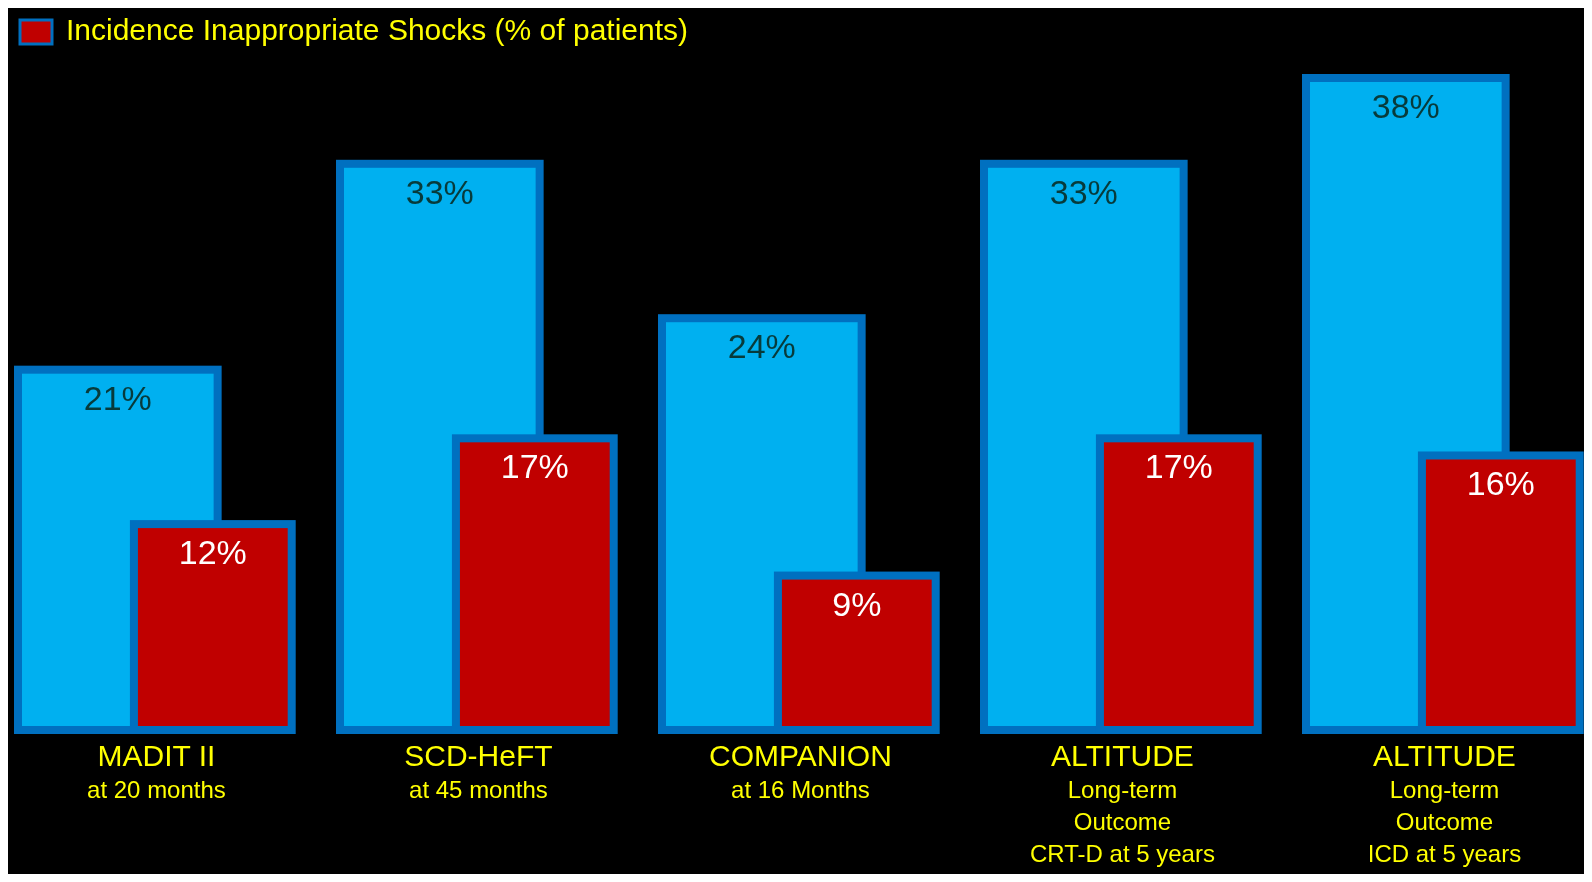  What do you see at coordinates (478, 771) in the screenshot?
I see `x-tick-label: SCD-HeFT at 45 months` at bounding box center [478, 771].